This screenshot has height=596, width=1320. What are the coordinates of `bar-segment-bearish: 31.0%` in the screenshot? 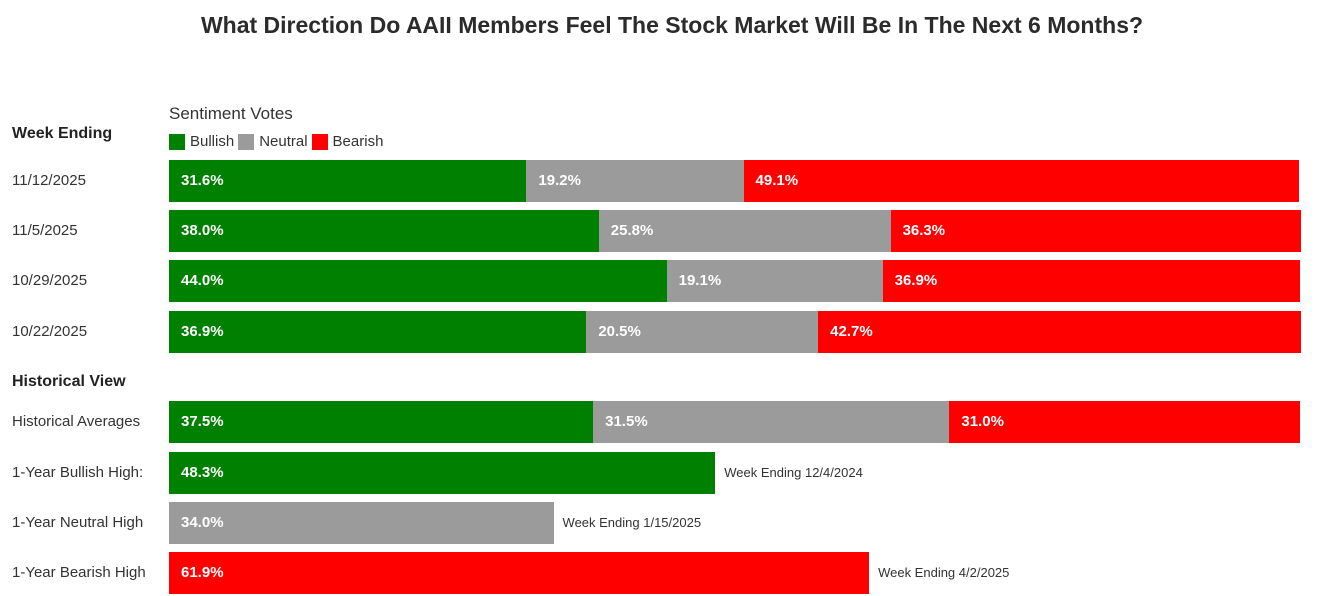 It's located at (1124, 422).